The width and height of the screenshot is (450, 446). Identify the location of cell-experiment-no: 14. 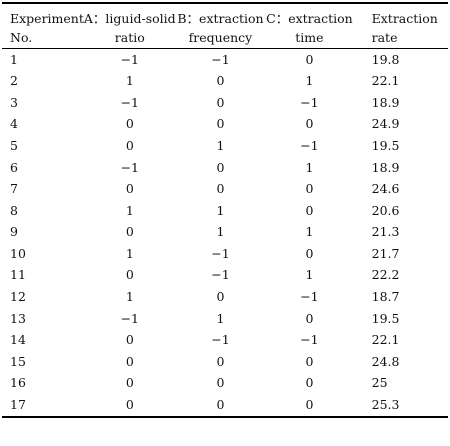
(18, 340).